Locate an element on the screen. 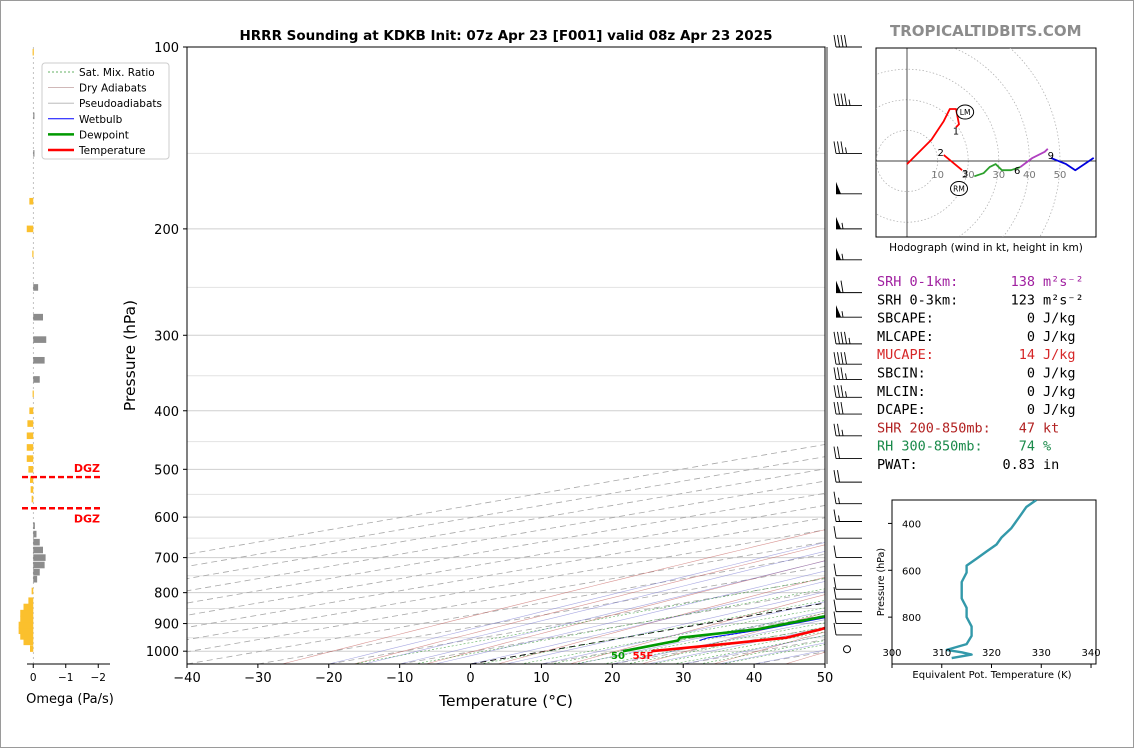 Image resolution: width=1134 pixels, height=748 pixels. theta-e-x-tick-label: 310 is located at coordinates (941, 653).